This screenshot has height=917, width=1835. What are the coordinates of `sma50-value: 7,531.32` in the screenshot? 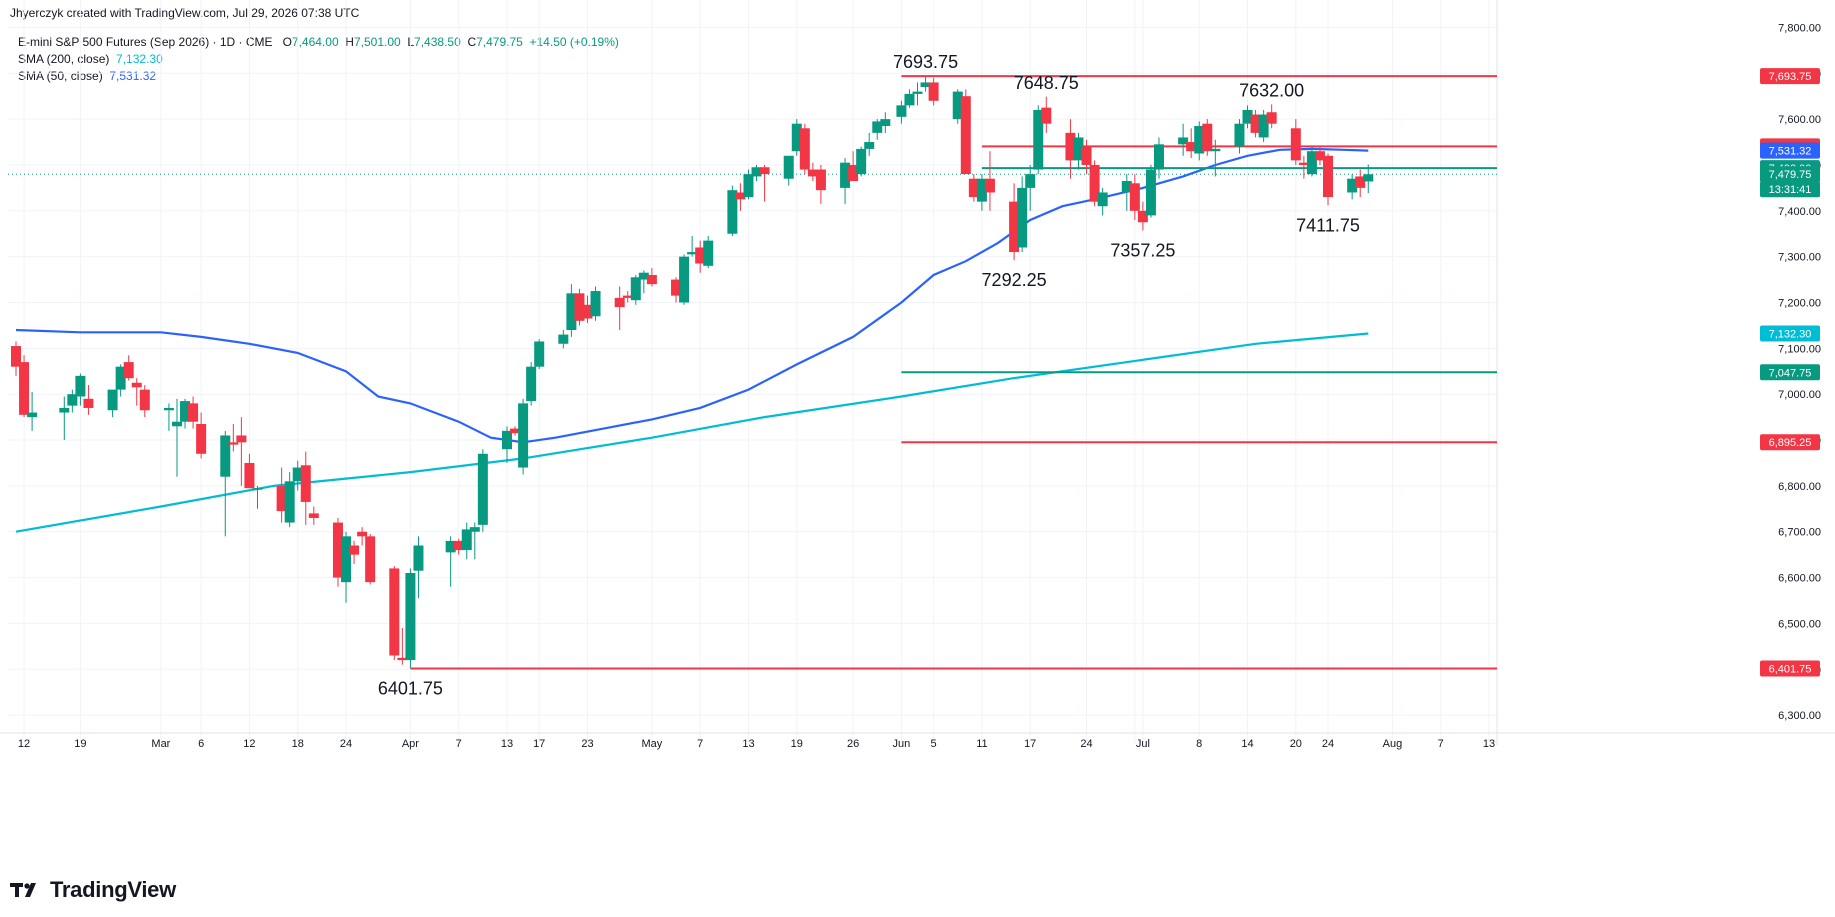 It's located at (133, 76).